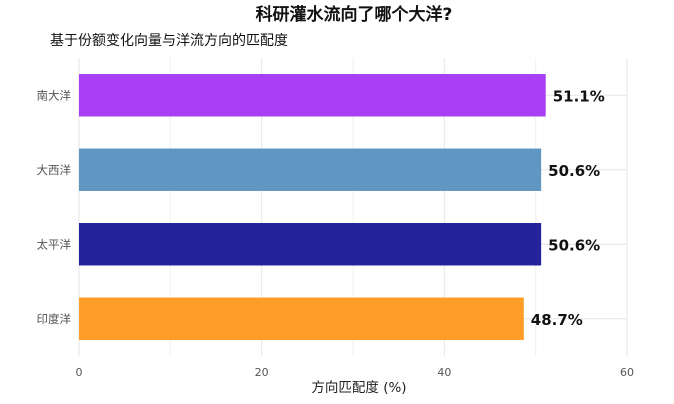 This screenshot has width=674, height=404. I want to click on data-label: 48.7%, so click(557, 320).